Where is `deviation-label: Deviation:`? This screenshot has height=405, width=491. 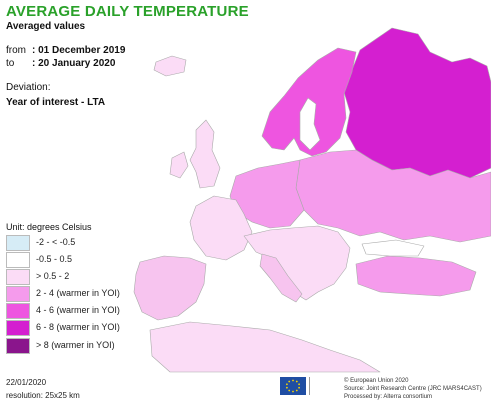 deviation-label: Deviation: is located at coordinates (28, 87).